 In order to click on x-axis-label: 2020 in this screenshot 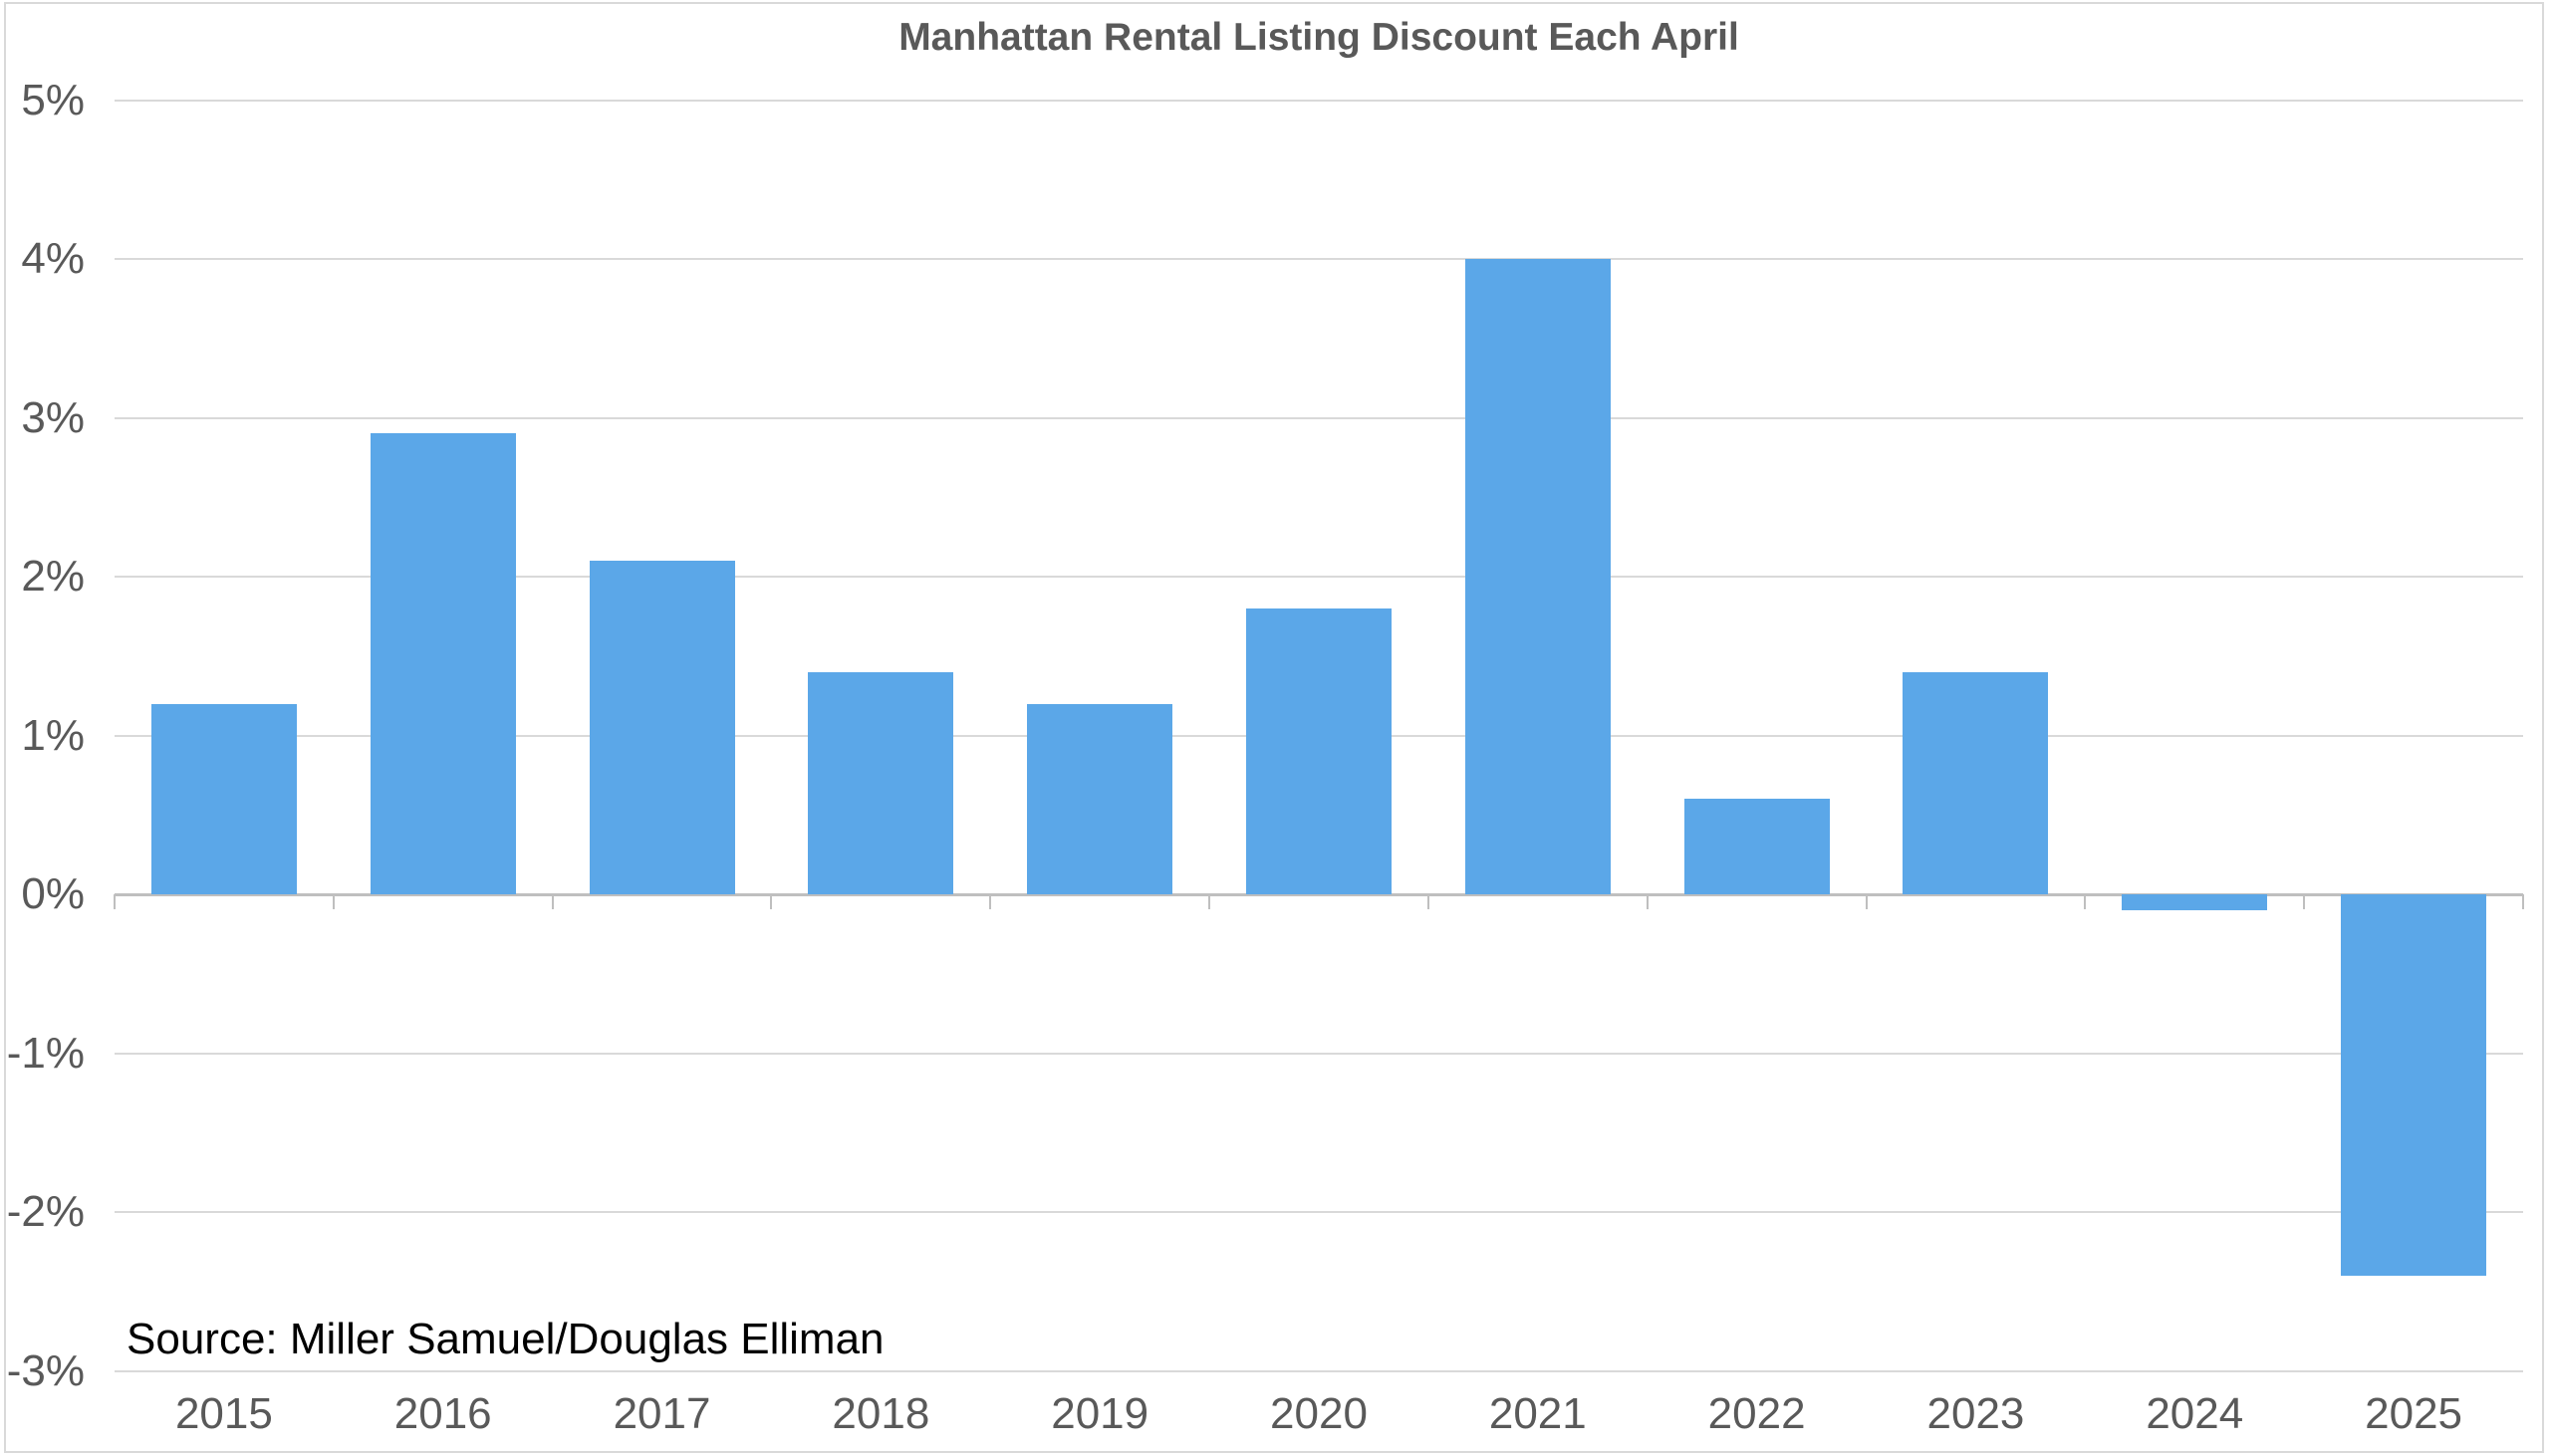, I will do `click(1319, 1413)`.